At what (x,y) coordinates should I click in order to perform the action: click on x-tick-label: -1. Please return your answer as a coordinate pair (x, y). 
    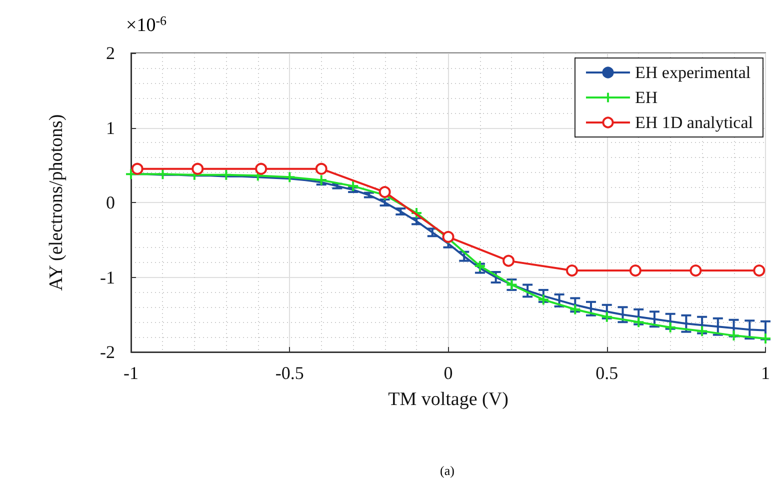
    Looking at the image, I should click on (131, 373).